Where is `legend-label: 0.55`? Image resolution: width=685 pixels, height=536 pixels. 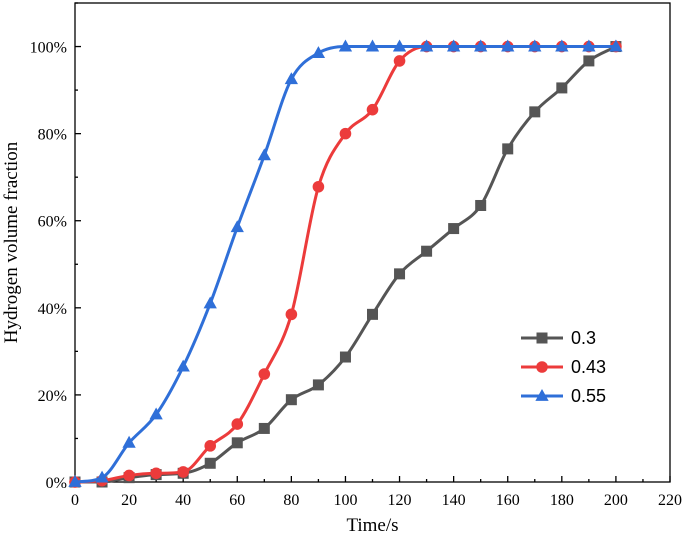 legend-label: 0.55 is located at coordinates (588, 396).